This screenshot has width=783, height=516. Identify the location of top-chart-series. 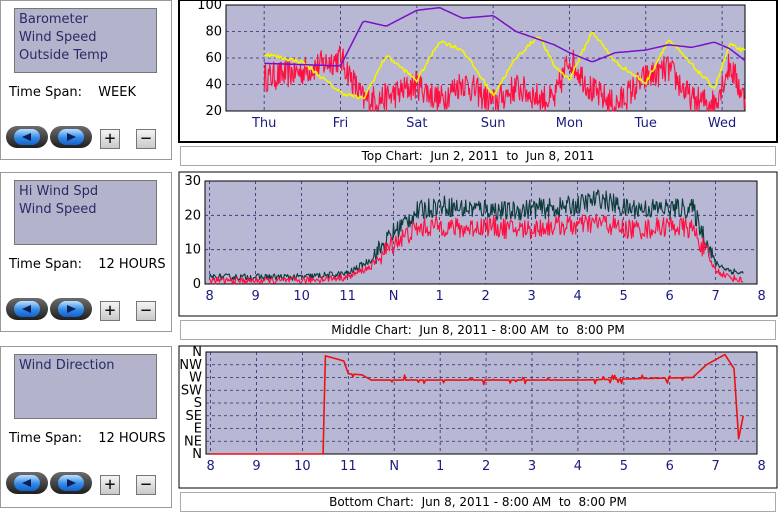
(504, 59).